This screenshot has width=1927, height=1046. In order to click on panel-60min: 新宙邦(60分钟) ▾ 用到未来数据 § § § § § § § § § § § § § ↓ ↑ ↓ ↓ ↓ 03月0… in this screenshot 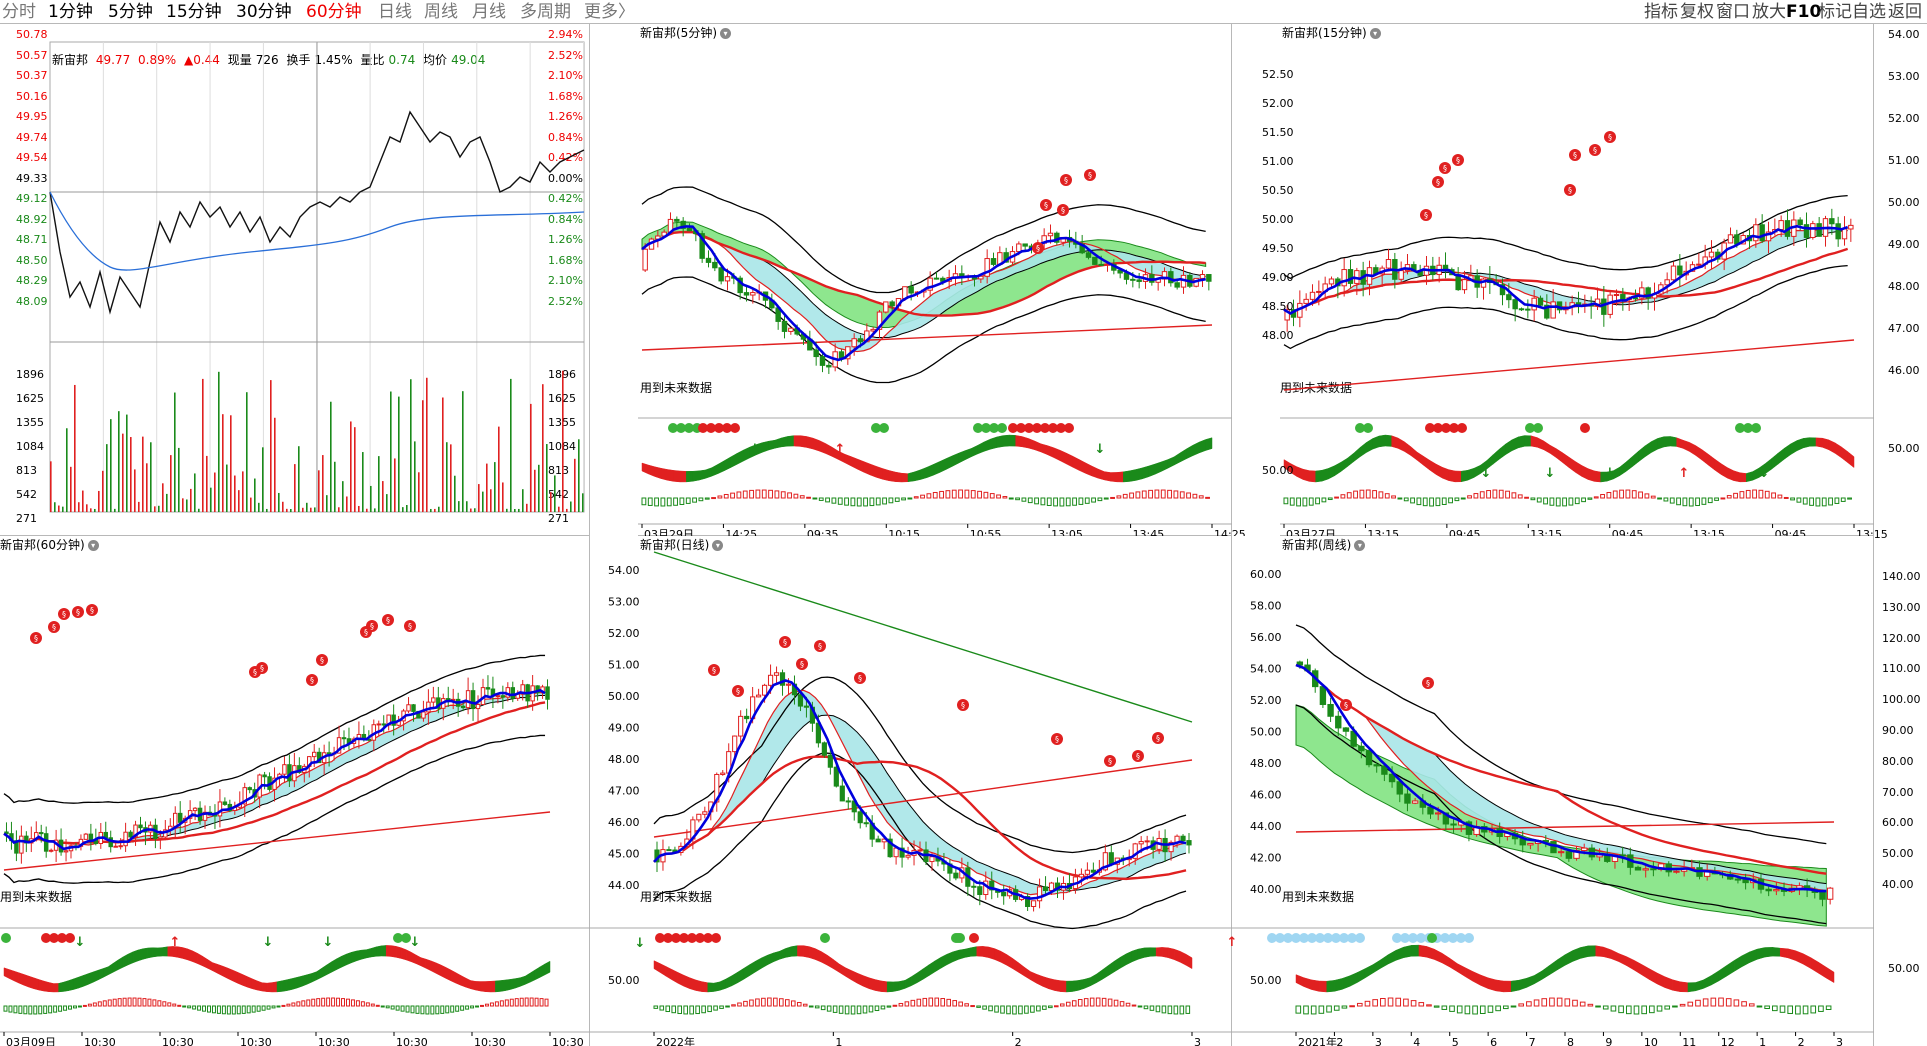, I will do `click(295, 791)`.